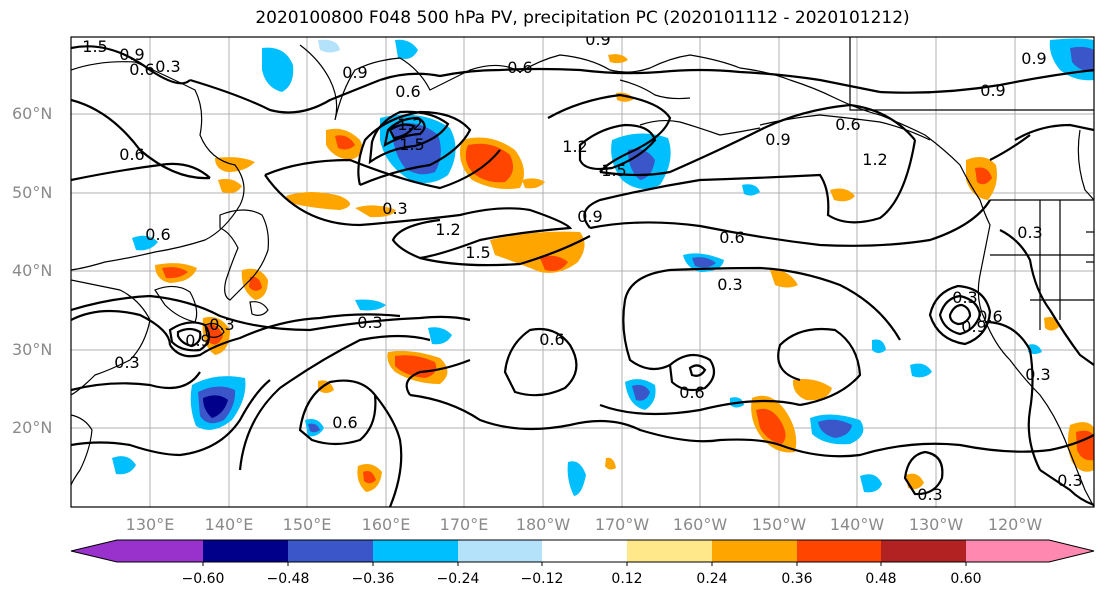  What do you see at coordinates (936, 524) in the screenshot?
I see `lon-label: 130°W` at bounding box center [936, 524].